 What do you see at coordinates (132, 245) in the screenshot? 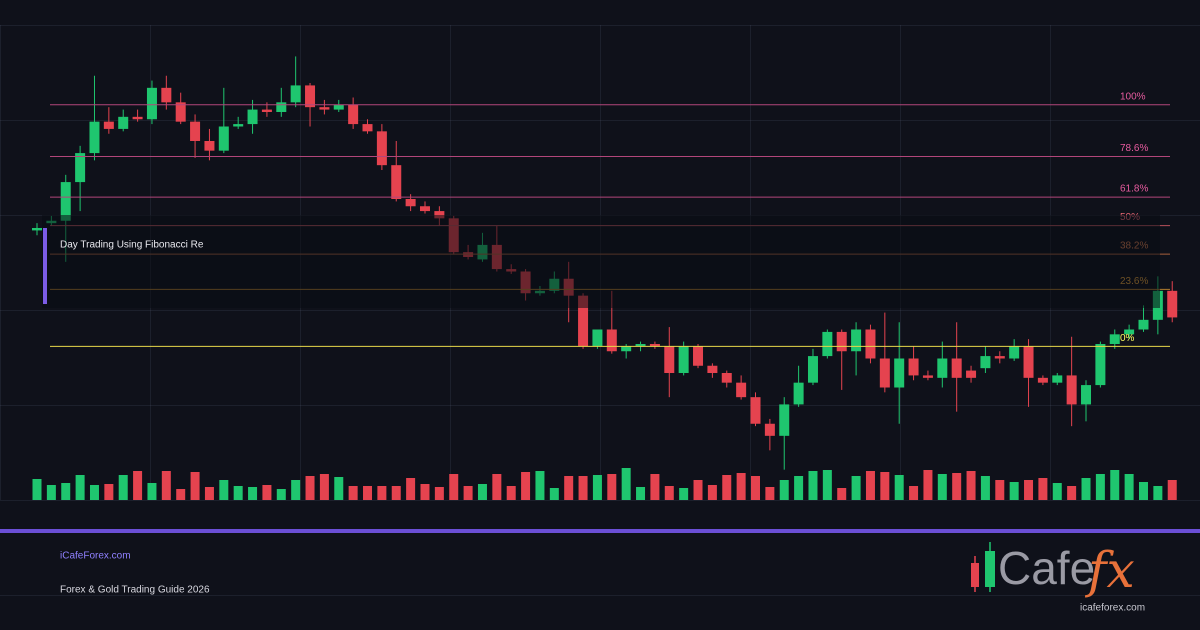
I see `annotation-text: Day Trading Using Fibonacci Re` at bounding box center [132, 245].